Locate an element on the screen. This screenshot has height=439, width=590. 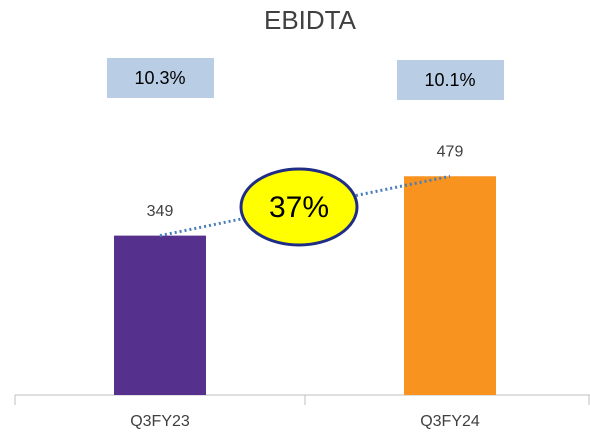
trend-line is located at coordinates (305, 206).